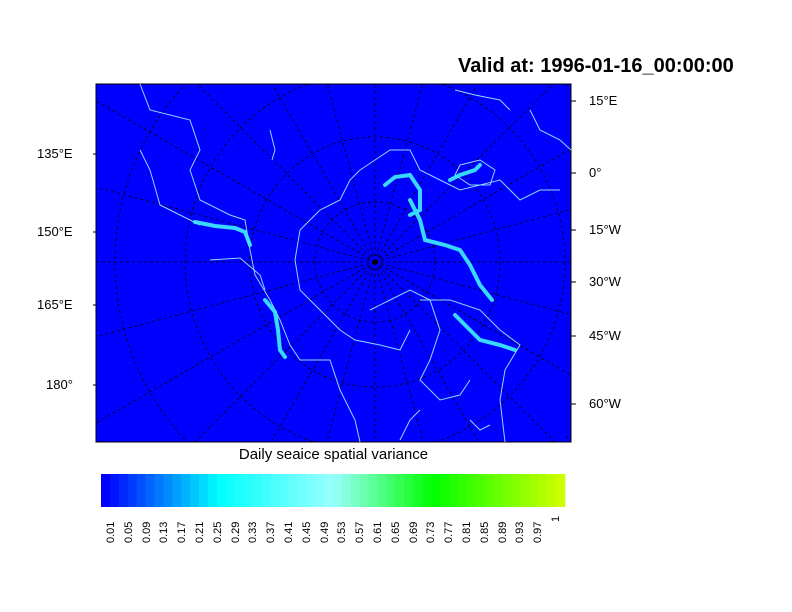 Image resolution: width=792 pixels, height=612 pixels. What do you see at coordinates (235, 532) in the screenshot?
I see `colorbar-label: 0.29` at bounding box center [235, 532].